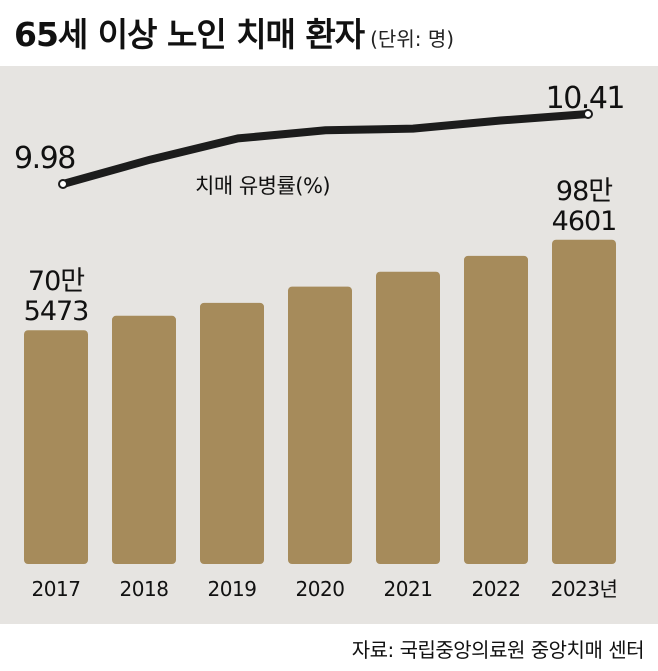  Describe the element at coordinates (56, 589) in the screenshot. I see `x-tick-label: 2017` at that location.